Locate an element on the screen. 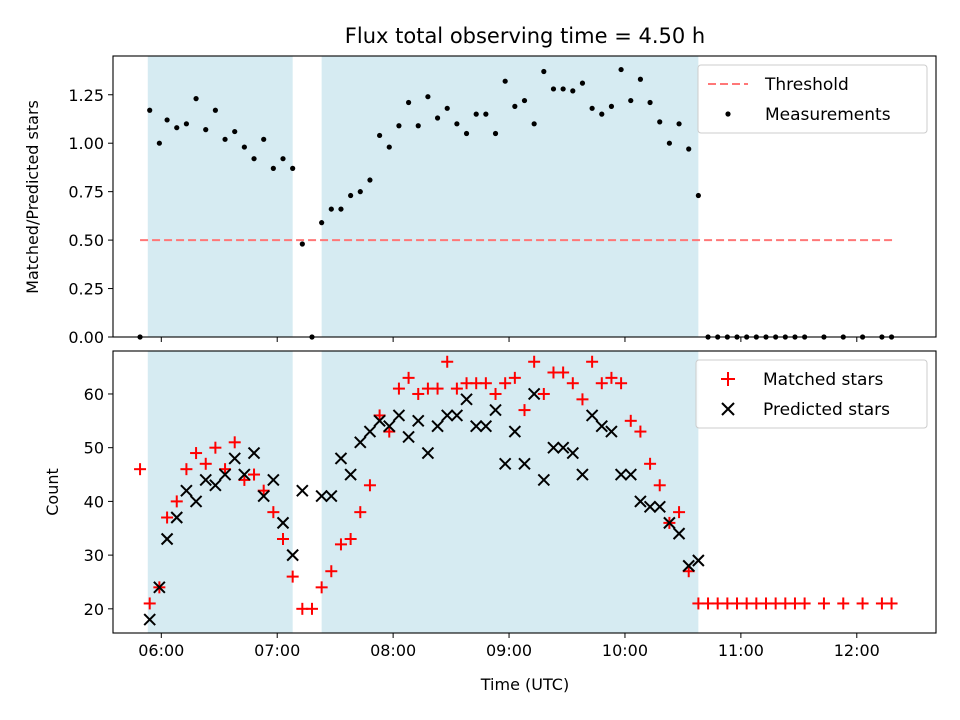  top-x-axis is located at coordinates (509, 339).